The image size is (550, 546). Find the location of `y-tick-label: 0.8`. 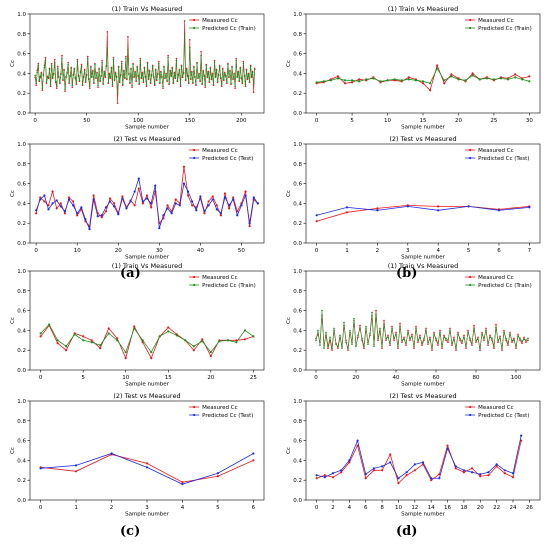

y-tick-label: 0.8 is located at coordinates (297, 422).